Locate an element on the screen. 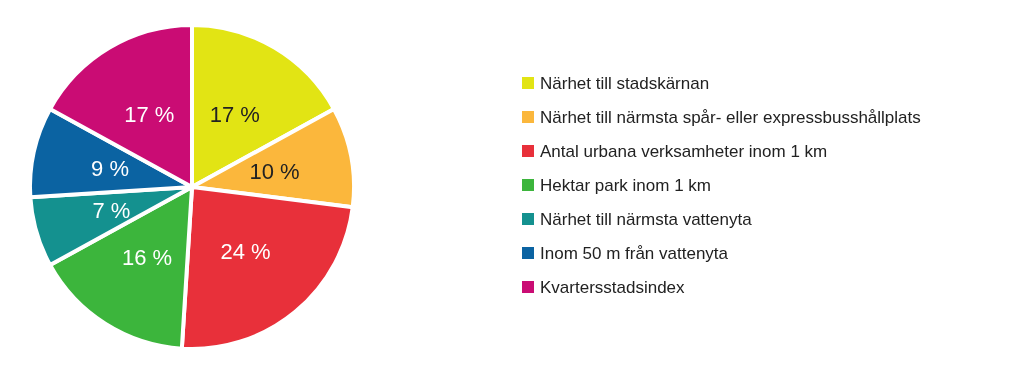 This screenshot has width=1024, height=370. data-label: 24 % is located at coordinates (245, 252).